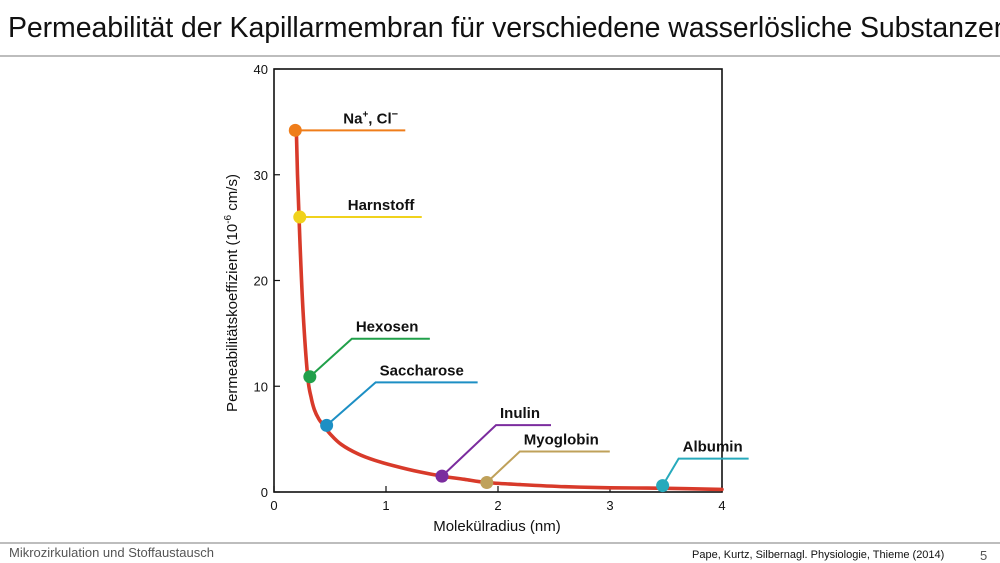  I want to click on substance-label: Harnstoff, so click(382, 205).